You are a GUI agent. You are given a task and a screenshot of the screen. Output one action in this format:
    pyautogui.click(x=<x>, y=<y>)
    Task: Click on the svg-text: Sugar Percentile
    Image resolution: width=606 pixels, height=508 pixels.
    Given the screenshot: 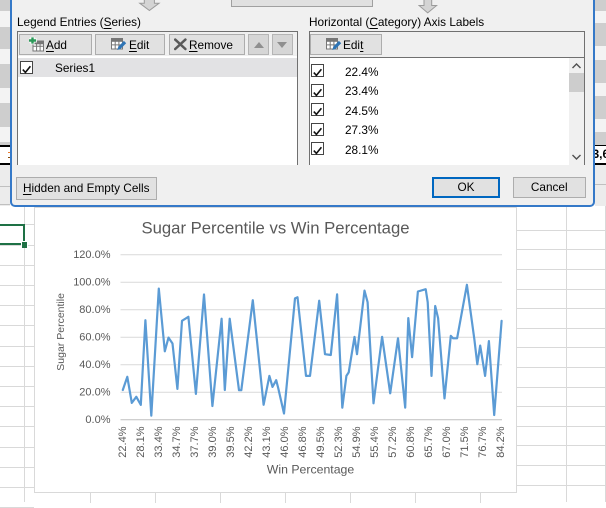 What is the action you would take?
    pyautogui.click(x=61, y=331)
    